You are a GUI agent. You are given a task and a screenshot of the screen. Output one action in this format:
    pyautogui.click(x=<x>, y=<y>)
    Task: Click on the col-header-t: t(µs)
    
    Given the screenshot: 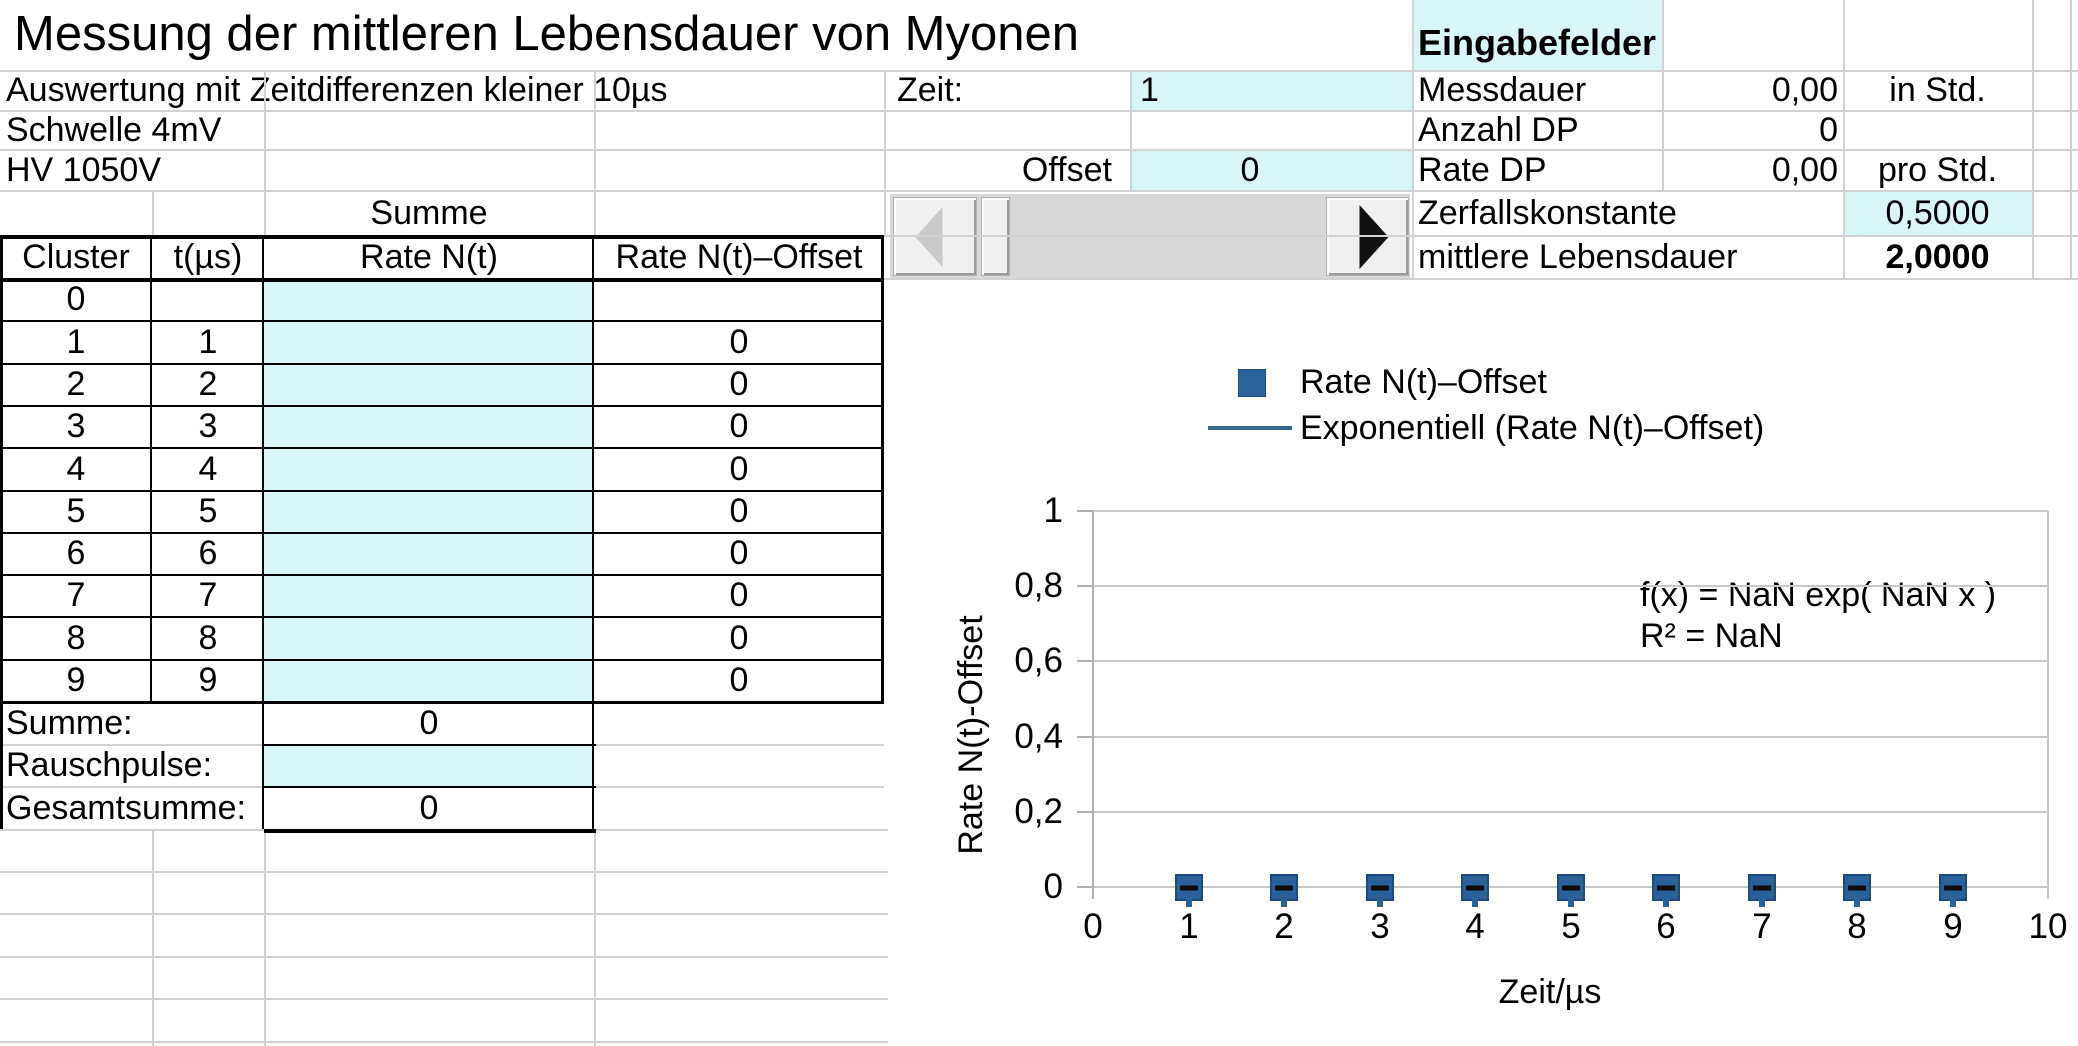 What is the action you would take?
    pyautogui.click(x=208, y=256)
    